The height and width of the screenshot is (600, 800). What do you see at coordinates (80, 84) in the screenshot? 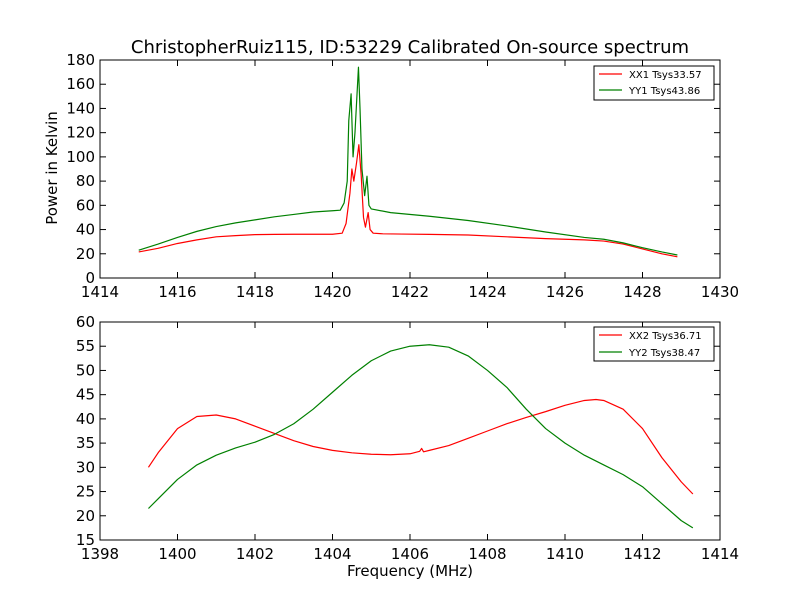
I see `y-tick-label: 160` at bounding box center [80, 84].